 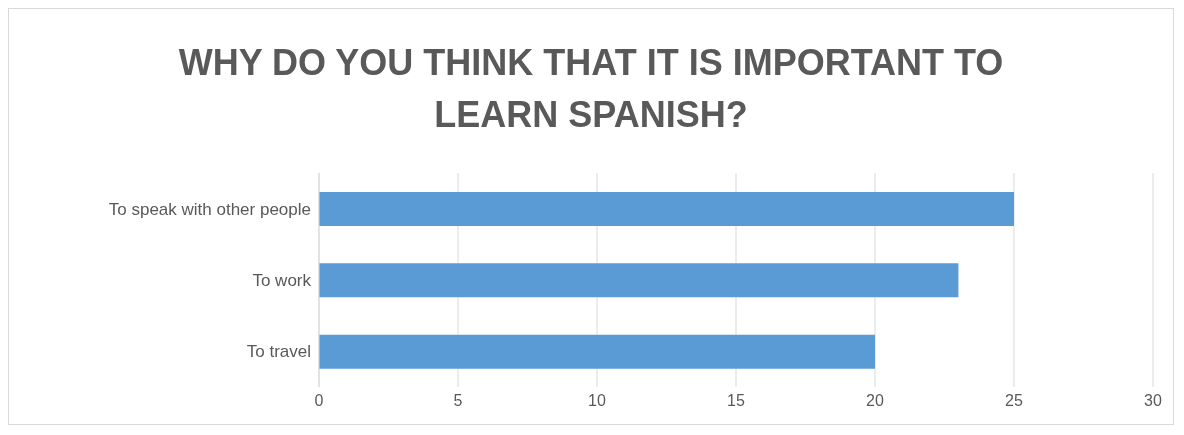 What do you see at coordinates (597, 401) in the screenshot?
I see `x-tick-label: 10` at bounding box center [597, 401].